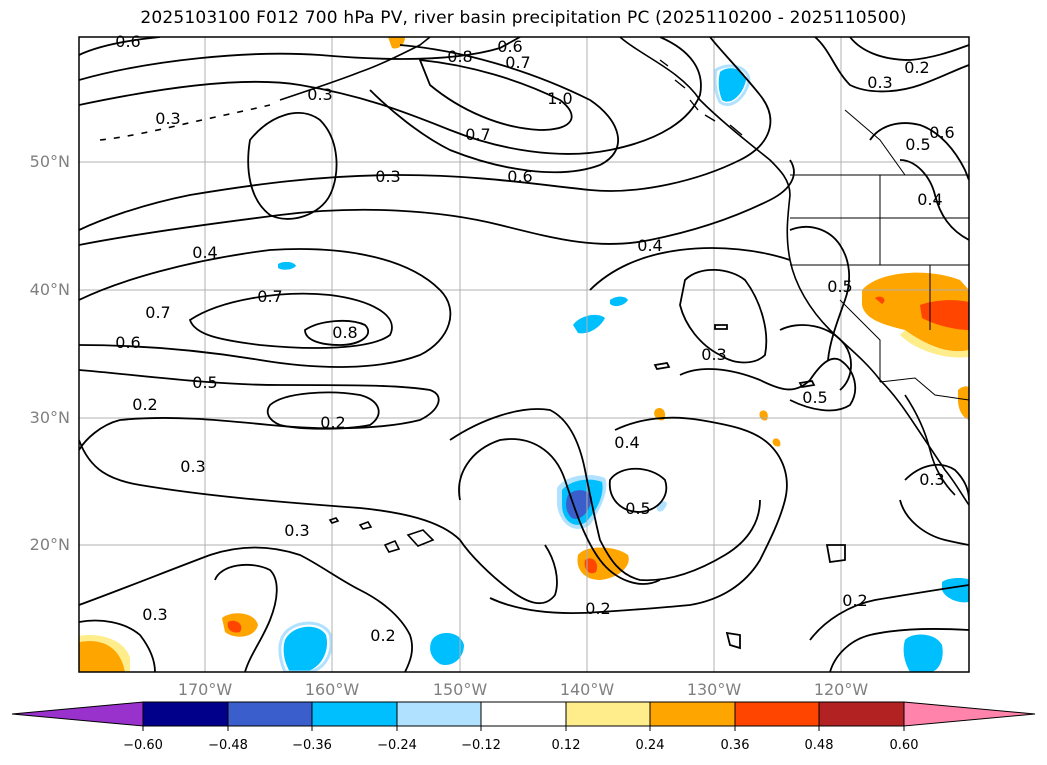  Describe the element at coordinates (841, 689) in the screenshot. I see `lon-label: 120°W` at that location.